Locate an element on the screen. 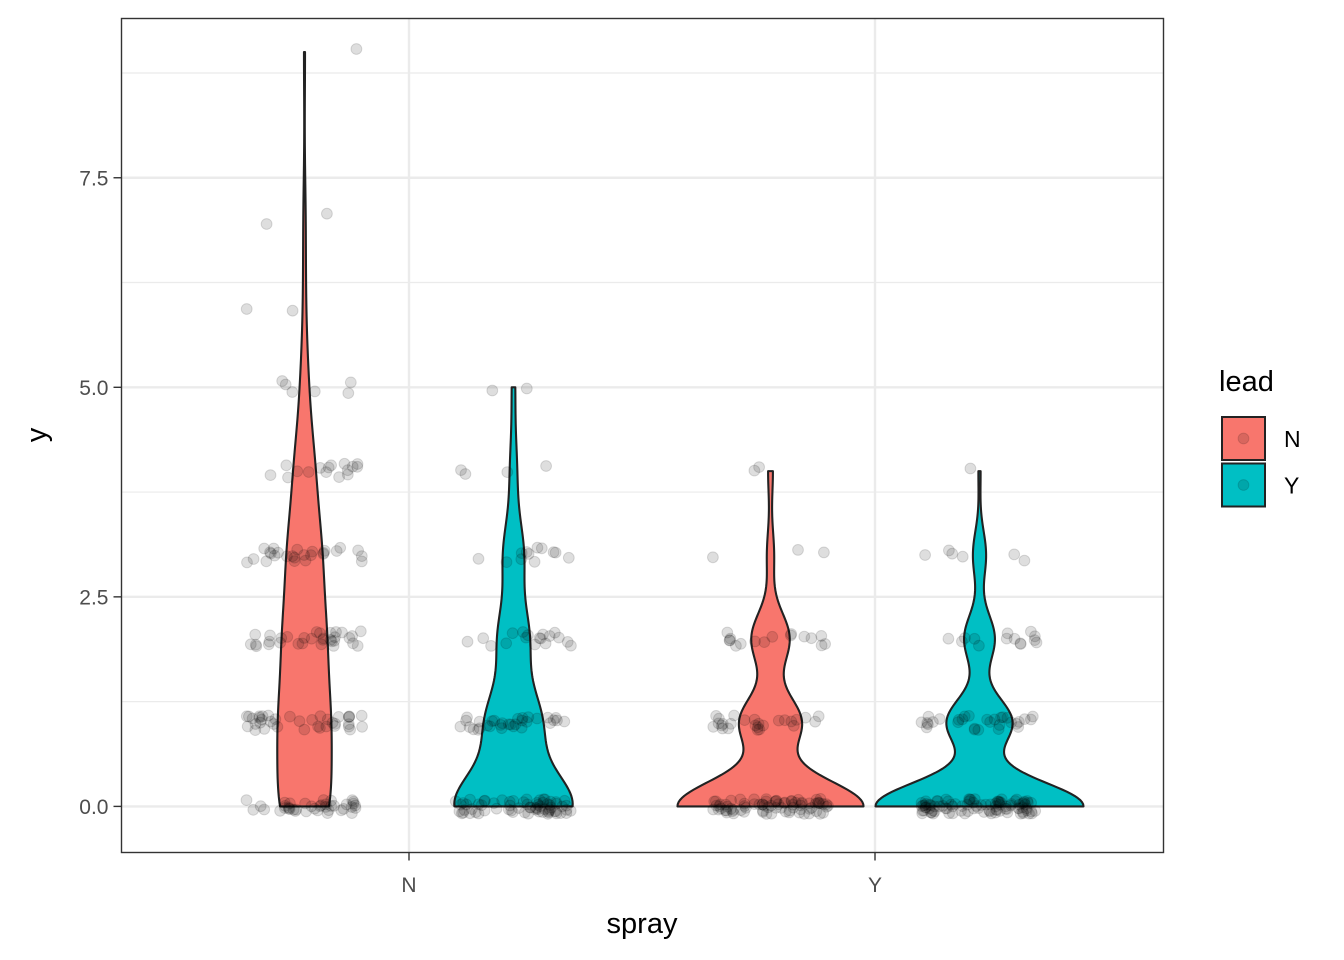 The image size is (1344, 960). legend-key-N is located at coordinates (1243, 438).